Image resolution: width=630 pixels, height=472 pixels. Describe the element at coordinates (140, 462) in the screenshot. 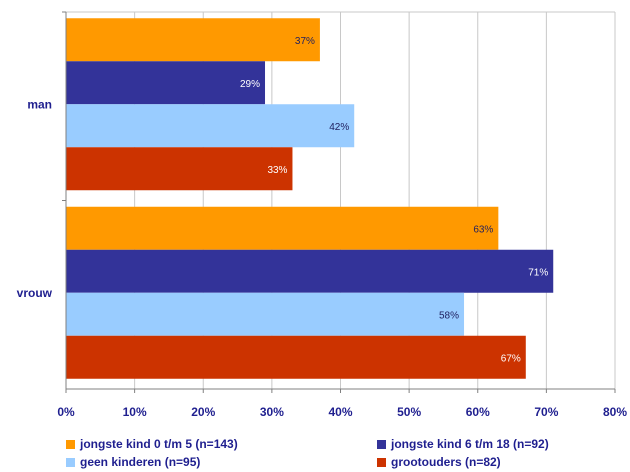

I see `legend-label-2: geen kinderen (n=95)` at that location.